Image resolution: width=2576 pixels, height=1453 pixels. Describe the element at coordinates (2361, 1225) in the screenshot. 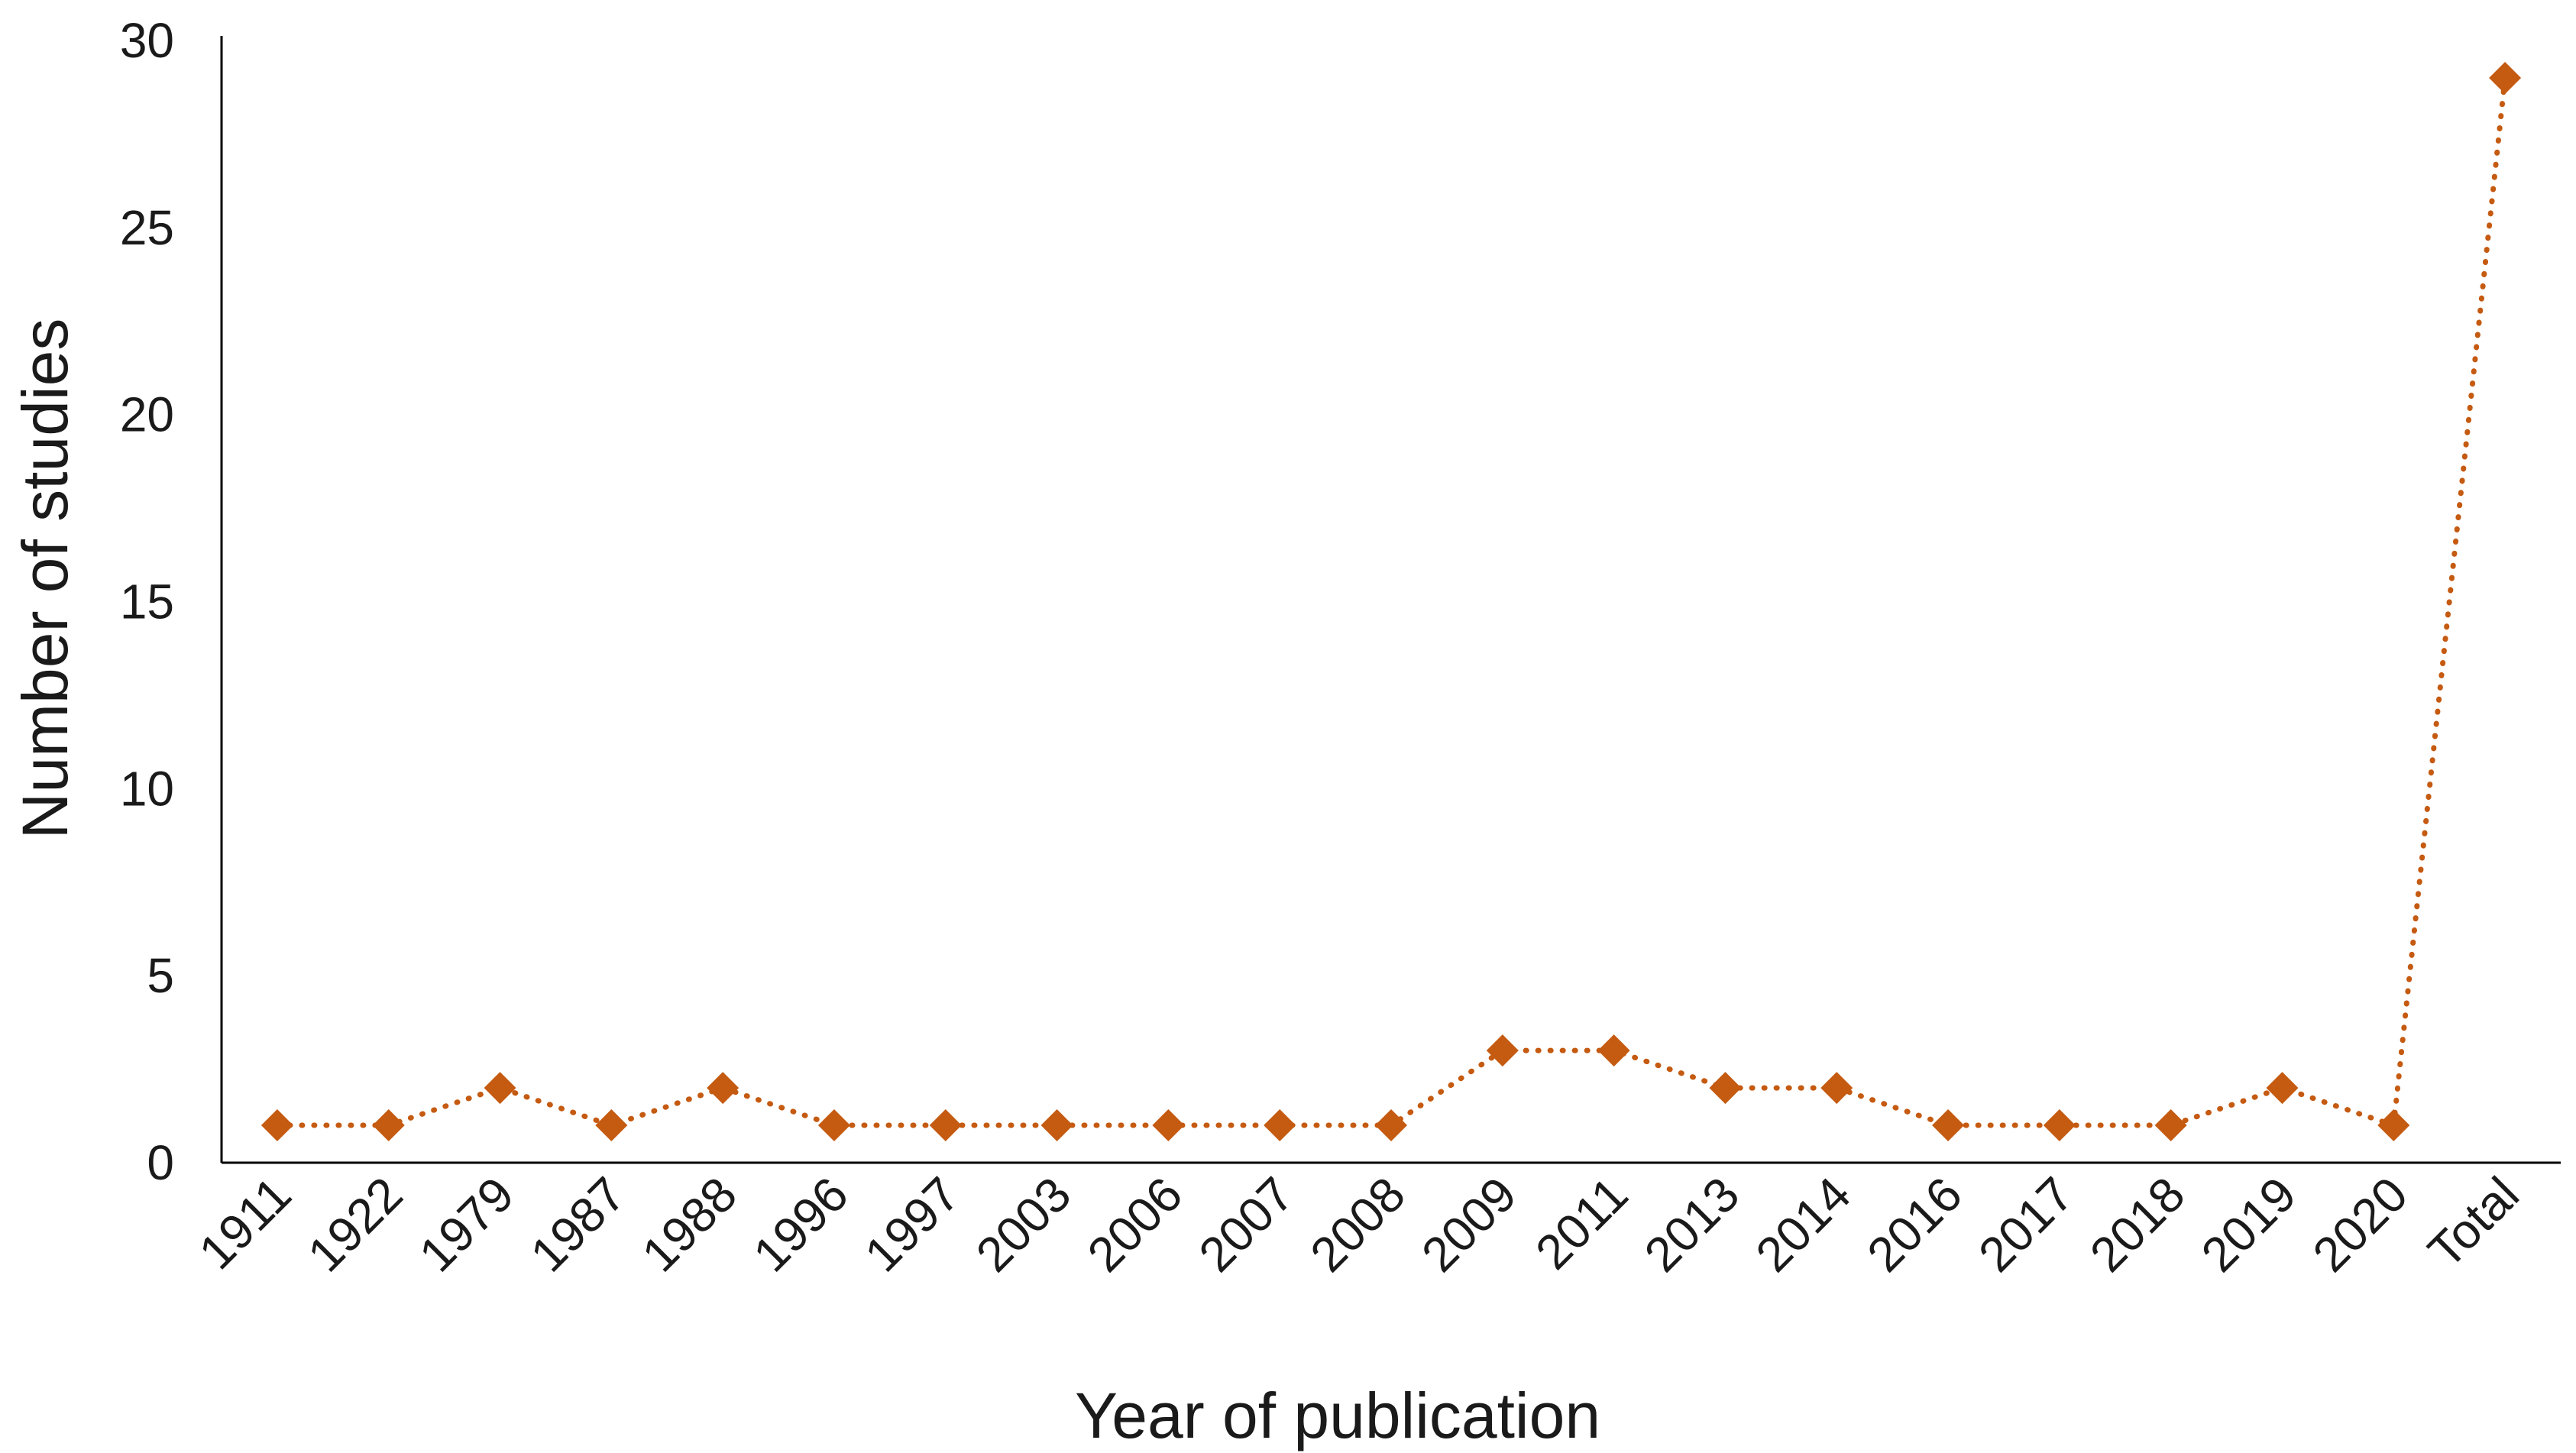

I see `x-tick-label: 2020` at that location.